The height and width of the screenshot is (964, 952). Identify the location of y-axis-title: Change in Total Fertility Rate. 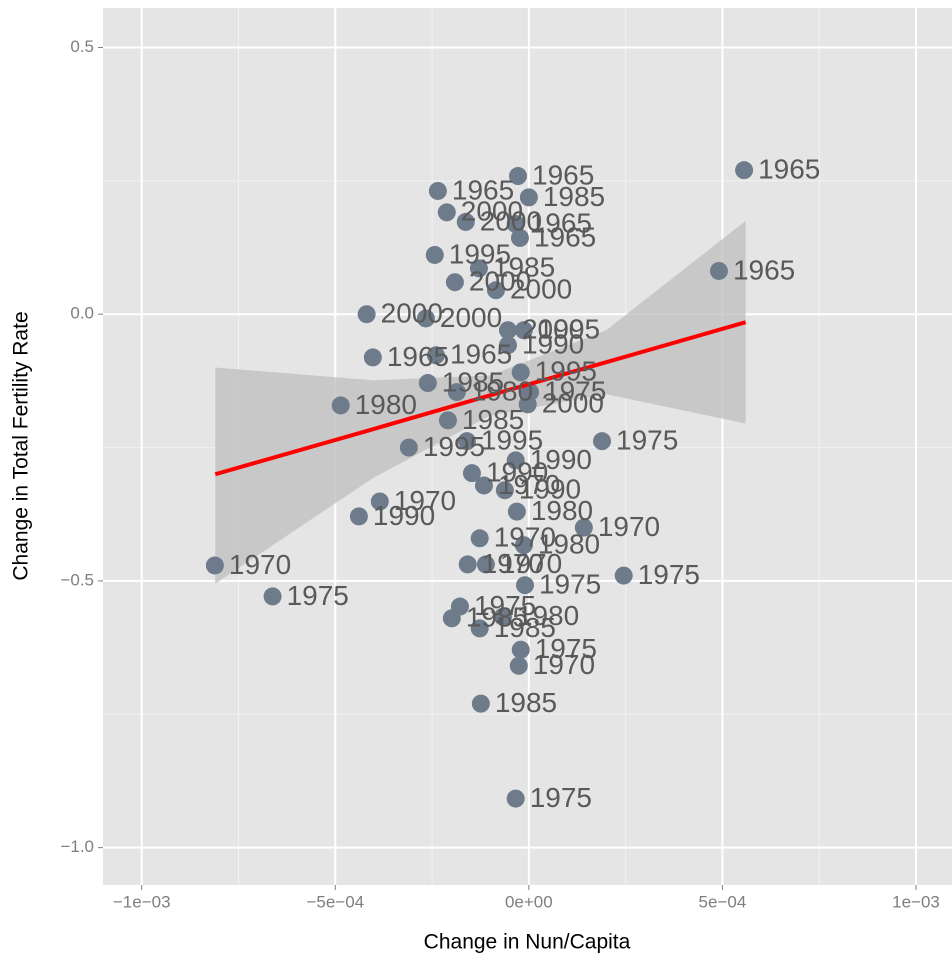
(21, 445).